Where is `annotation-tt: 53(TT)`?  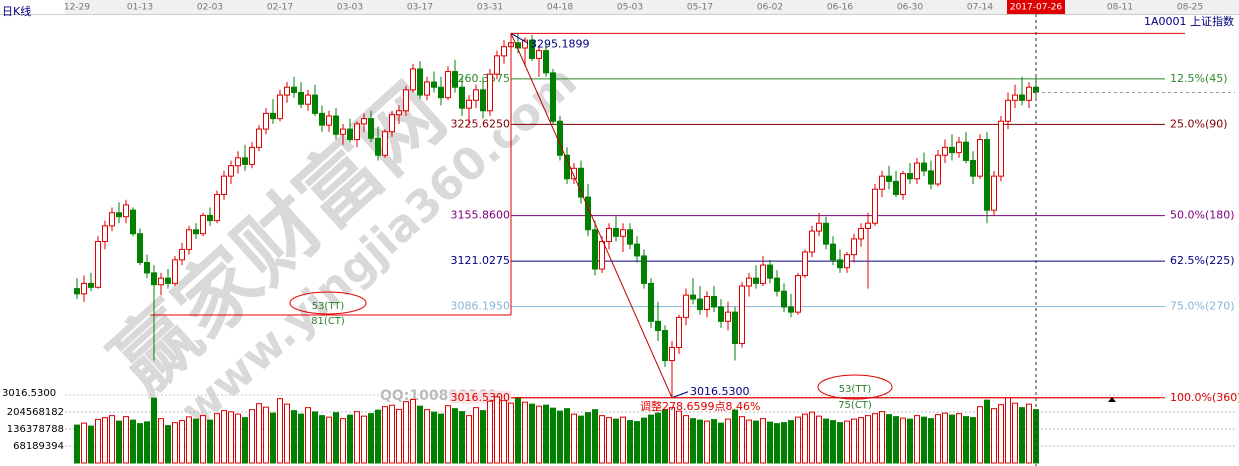 annotation-tt: 53(TT) is located at coordinates (855, 389).